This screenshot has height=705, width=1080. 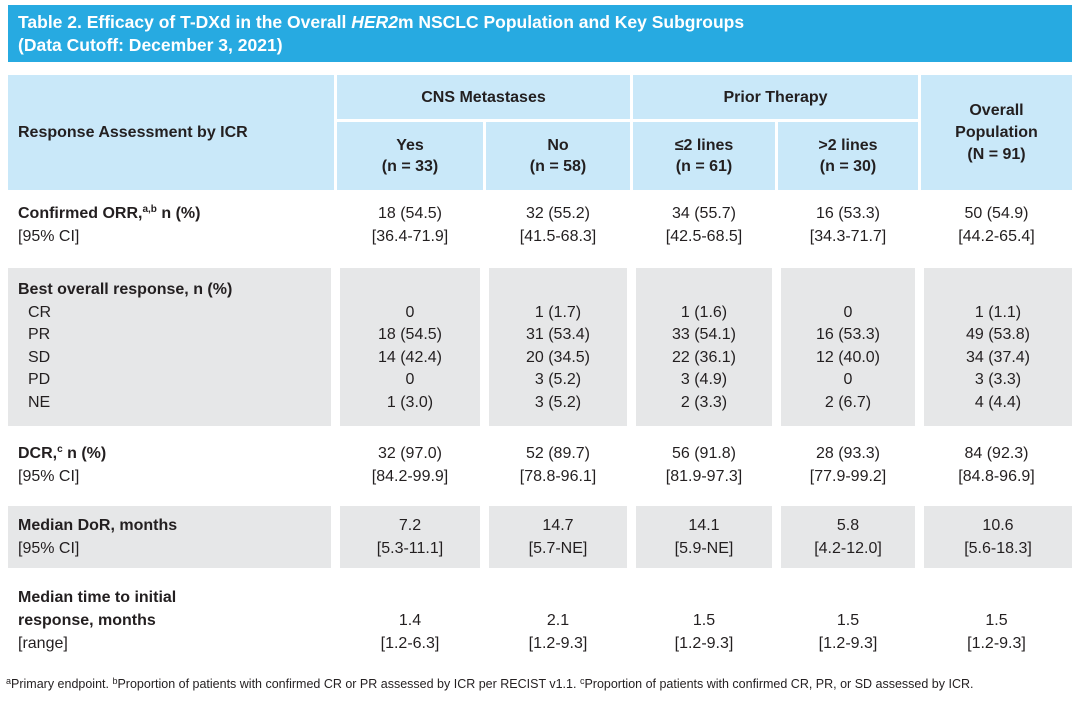 I want to click on column-header-overall-population: Overall Population (N = 91), so click(x=996, y=132).